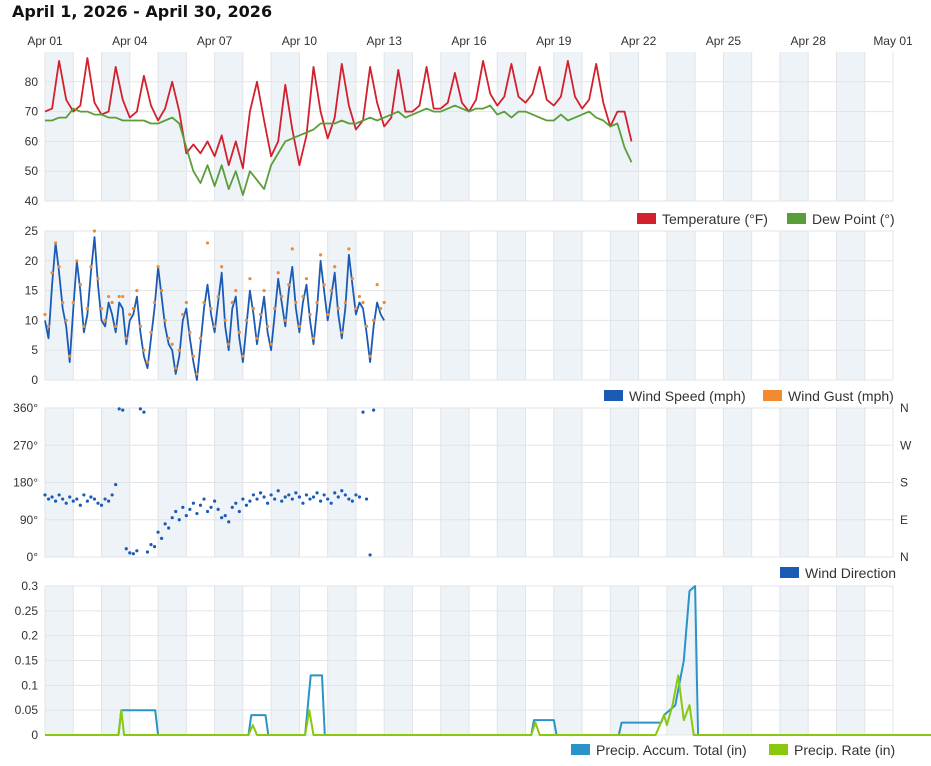 This screenshot has height=766, width=931. Describe the element at coordinates (29, 520) in the screenshot. I see `y-tick-label: 90°` at that location.